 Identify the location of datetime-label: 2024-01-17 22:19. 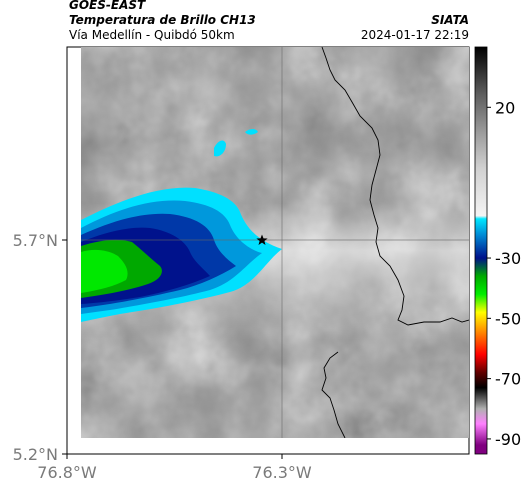
(415, 35).